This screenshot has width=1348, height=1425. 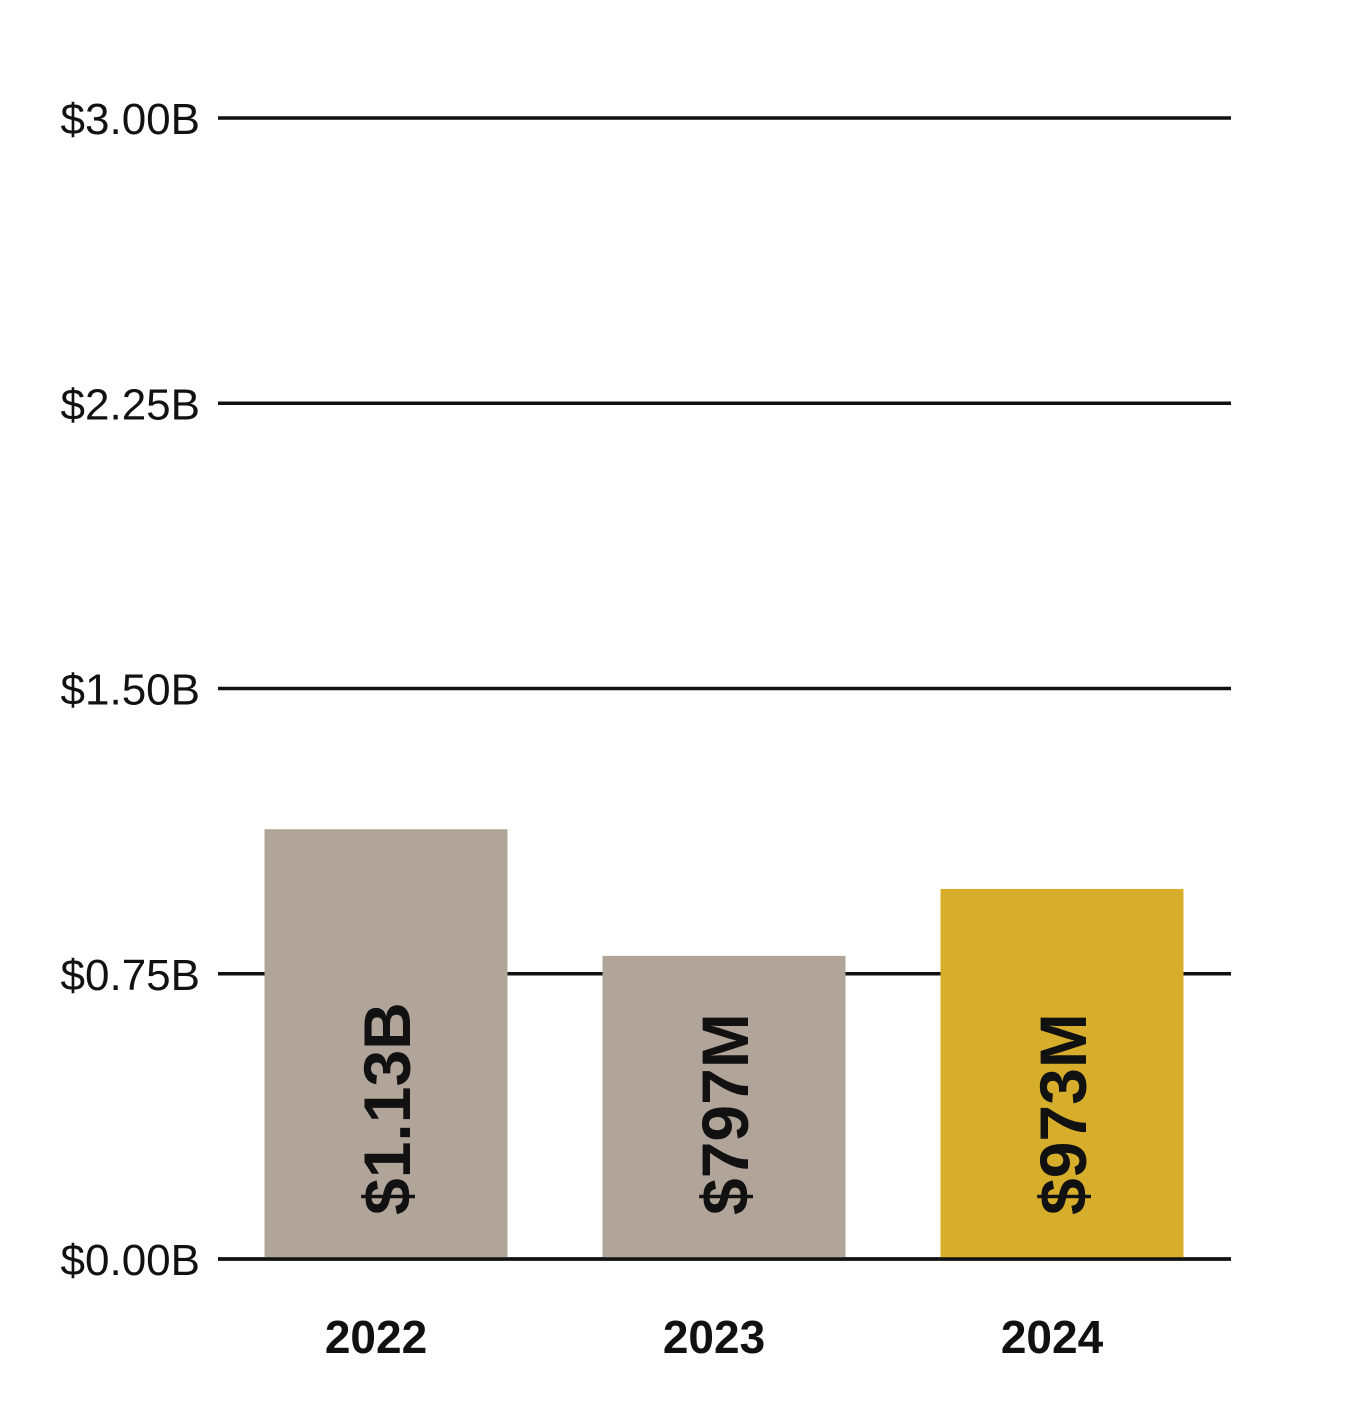 I want to click on bar-2022, so click(x=386, y=1044).